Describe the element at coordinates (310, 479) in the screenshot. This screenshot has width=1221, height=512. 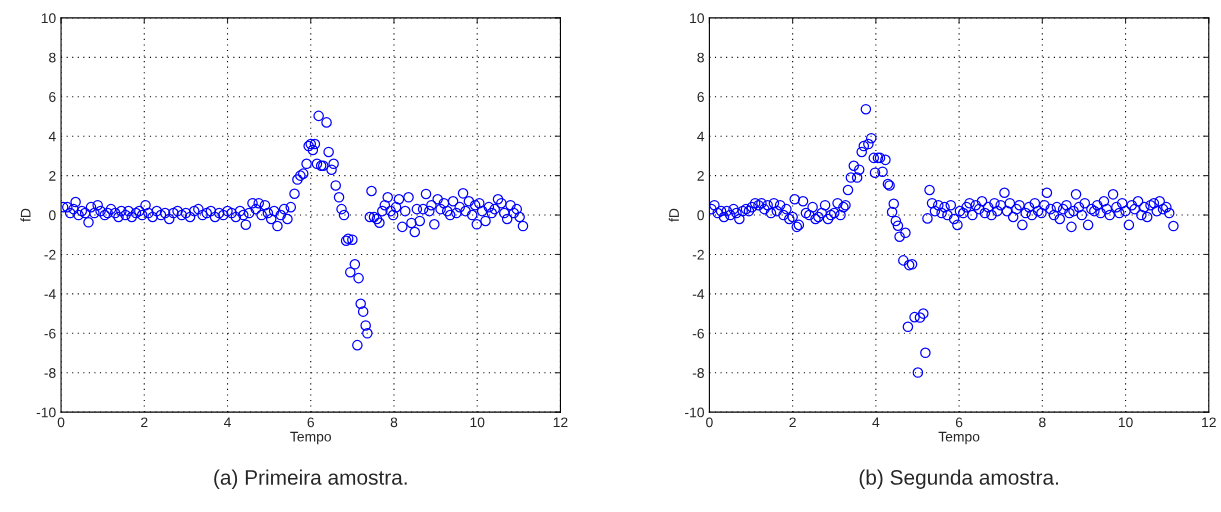
I see `text: (a) Primeira amostra.` at that location.